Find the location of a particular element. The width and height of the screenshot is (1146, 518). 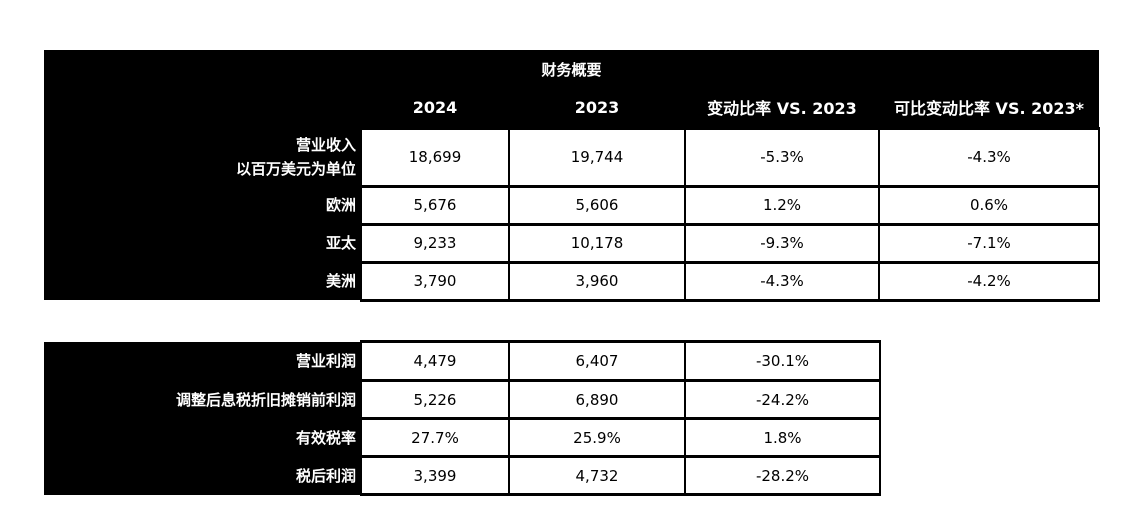

cell-2023: 25.9% is located at coordinates (597, 437).